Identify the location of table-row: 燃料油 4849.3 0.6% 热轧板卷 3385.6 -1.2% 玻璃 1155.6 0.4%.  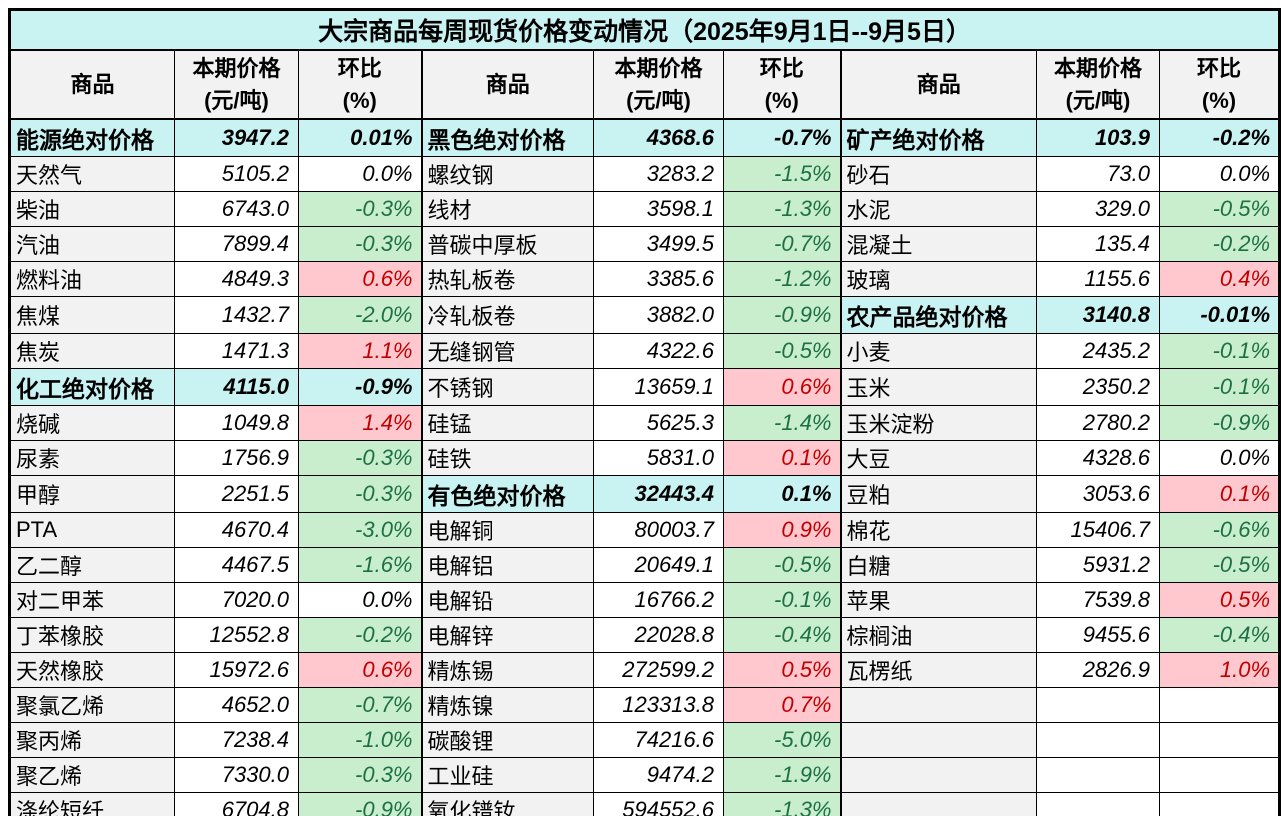
(645, 279).